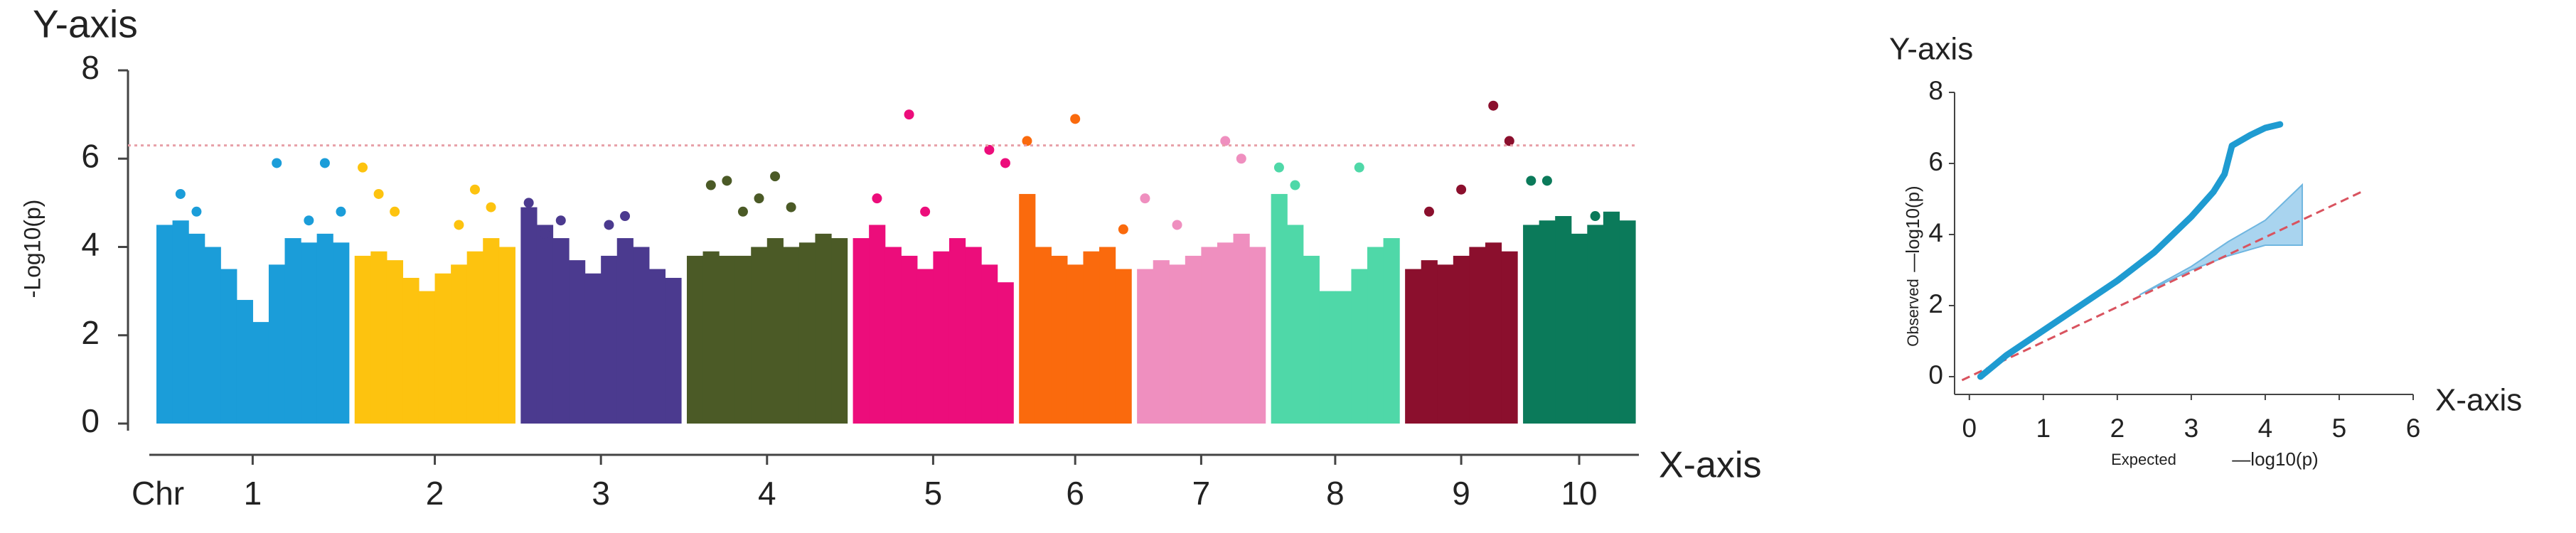  I want to click on x-tick-label: 3, so click(601, 493).